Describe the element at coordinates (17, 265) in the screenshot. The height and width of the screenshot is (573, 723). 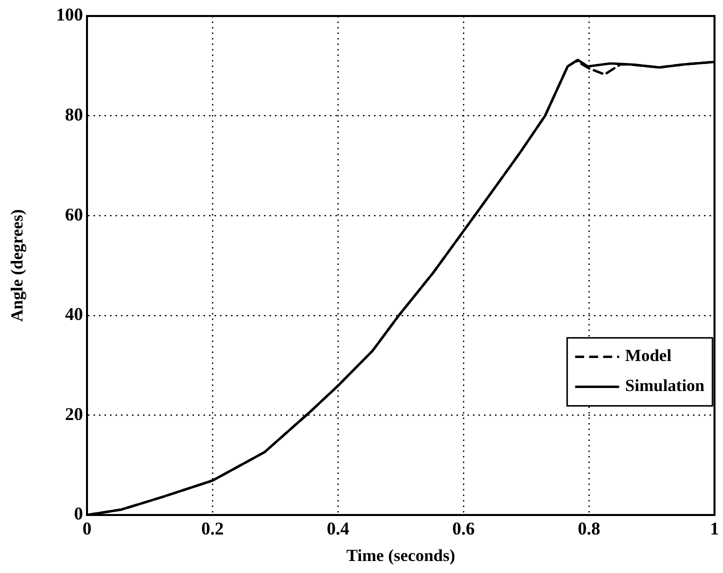
I see `y-axis-title: Angle (degrees)` at that location.